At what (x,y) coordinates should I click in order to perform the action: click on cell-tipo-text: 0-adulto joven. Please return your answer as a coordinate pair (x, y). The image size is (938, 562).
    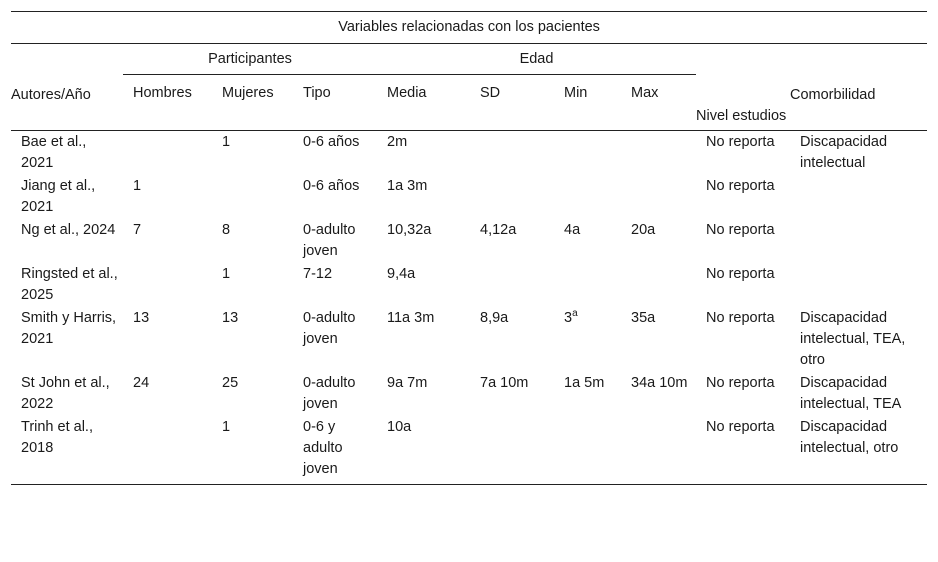
    Looking at the image, I should click on (329, 240).